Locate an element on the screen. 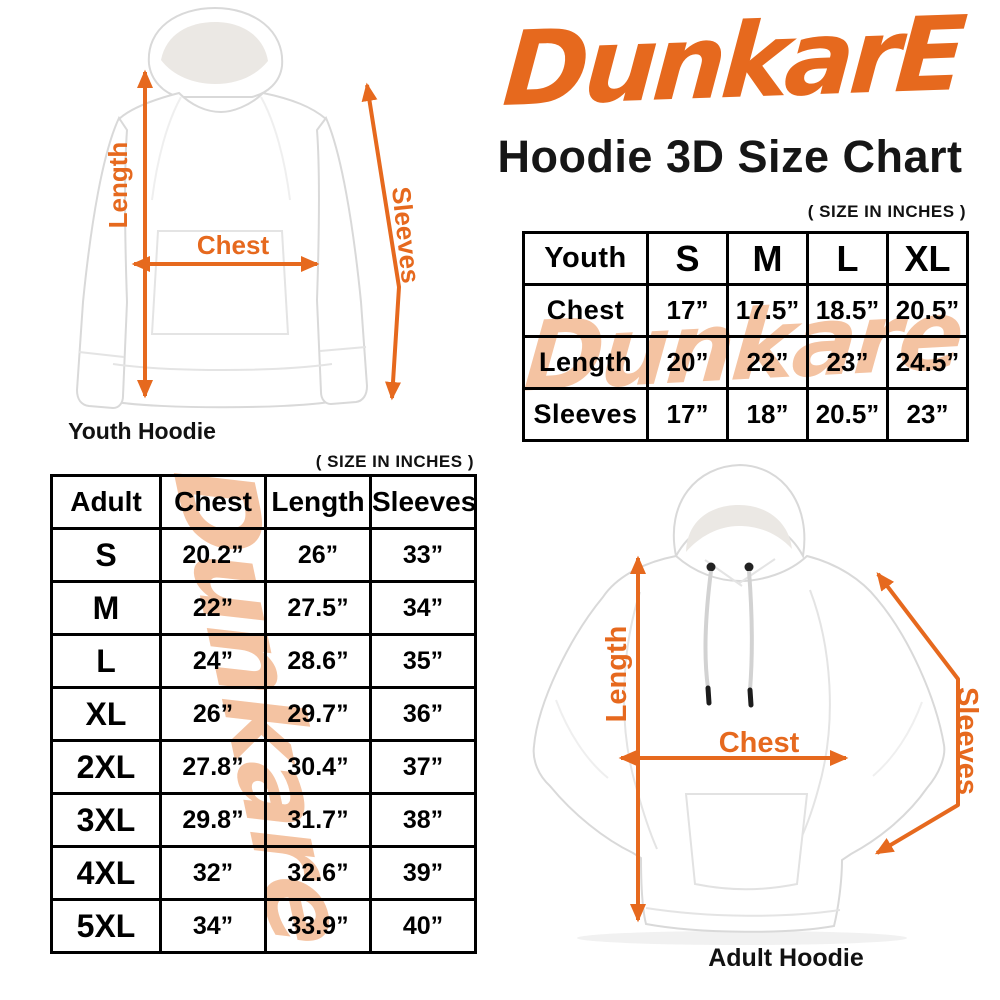 This screenshot has width=1000, height=1000. youth-hoodie-drawing is located at coordinates (222, 208).